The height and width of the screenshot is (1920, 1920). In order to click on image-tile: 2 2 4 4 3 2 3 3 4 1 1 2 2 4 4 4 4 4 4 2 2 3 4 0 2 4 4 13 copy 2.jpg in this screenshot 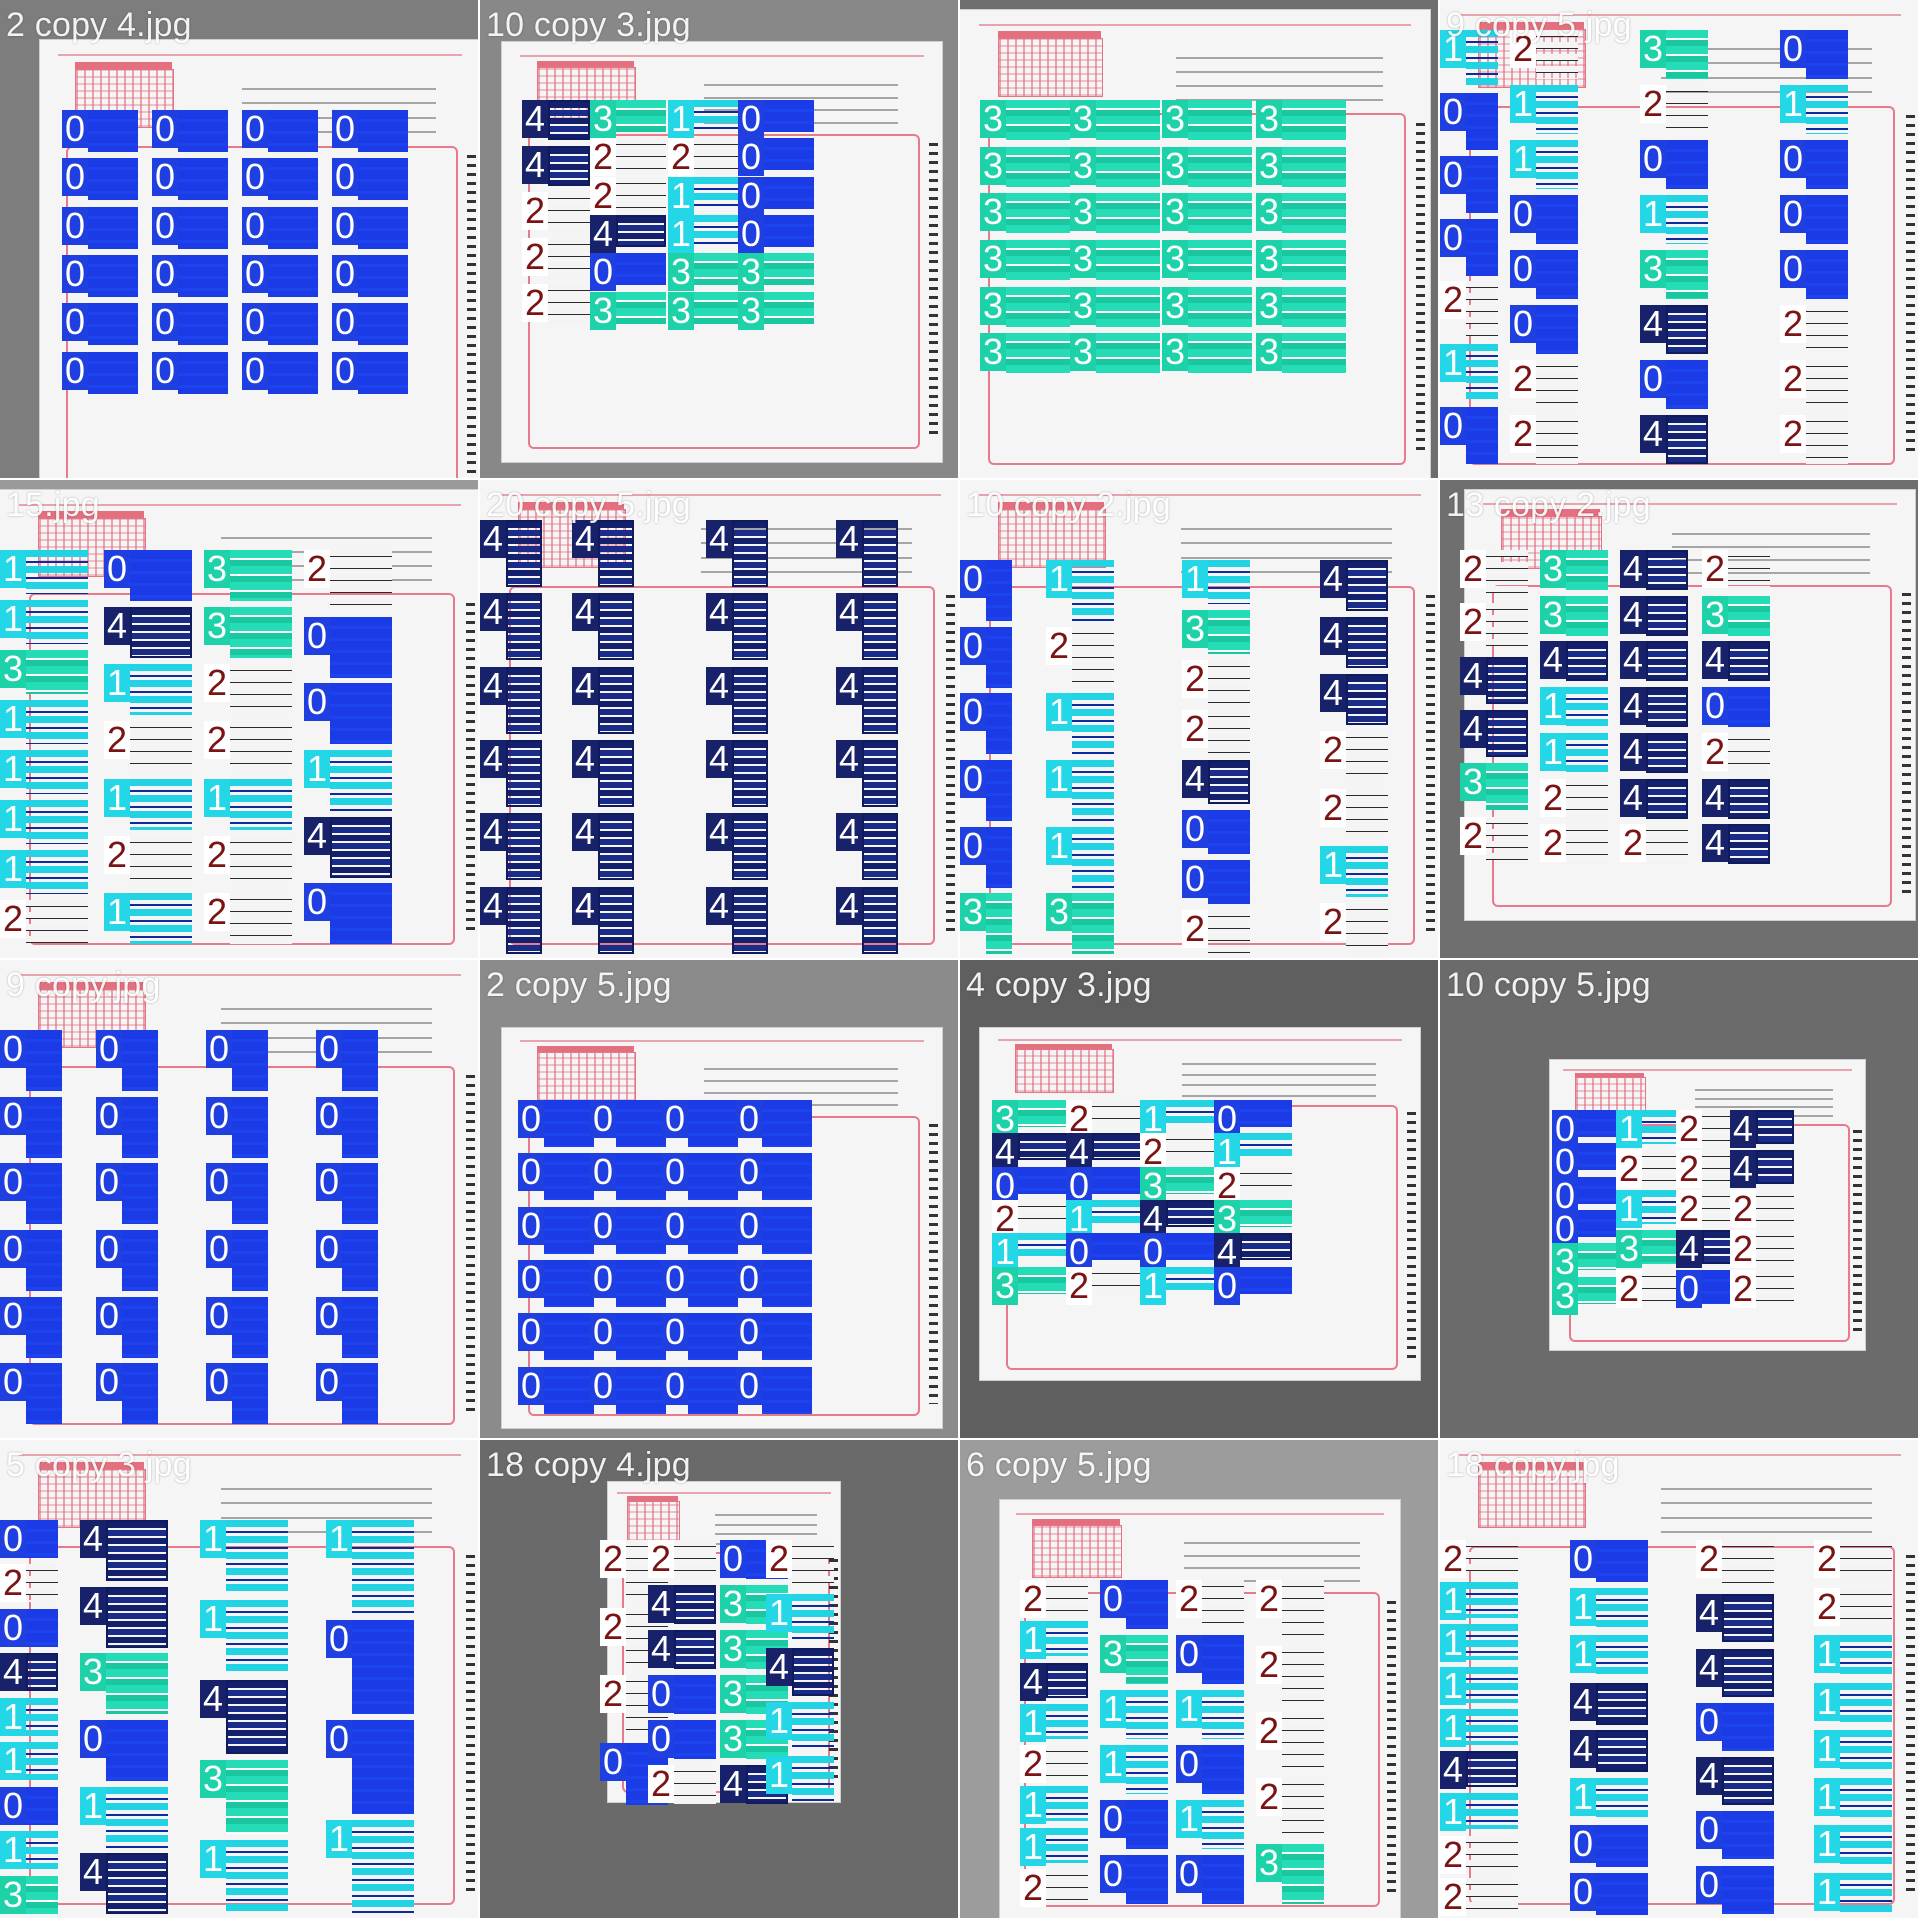, I will do `click(1680, 720)`.